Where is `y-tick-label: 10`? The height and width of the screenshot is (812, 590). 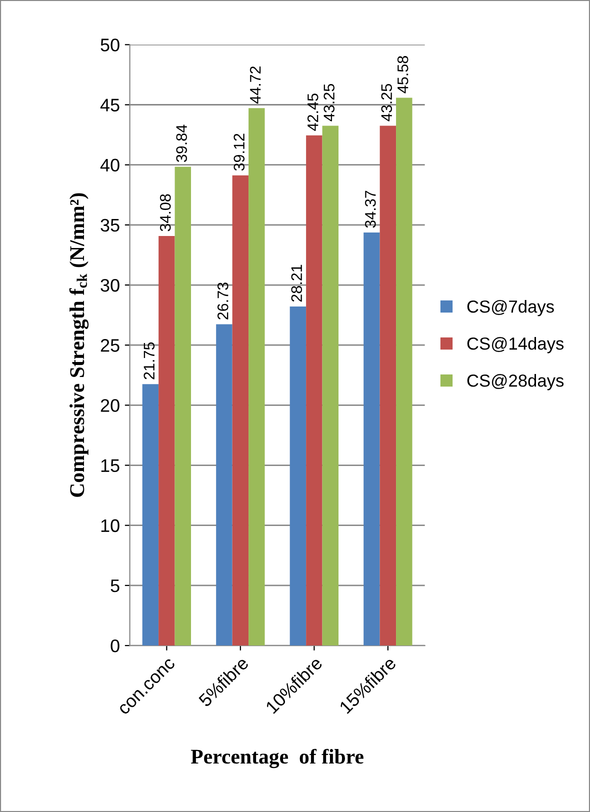
y-tick-label: 10 is located at coordinates (110, 525).